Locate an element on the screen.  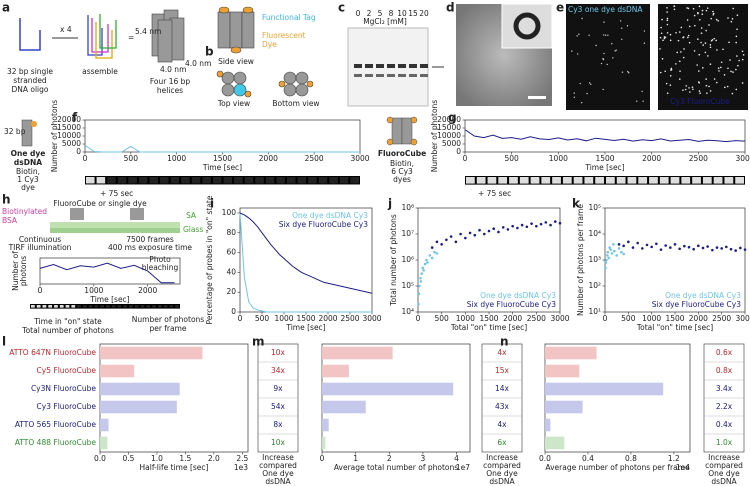
x-tick-label: 0.0 is located at coordinates (100, 458).